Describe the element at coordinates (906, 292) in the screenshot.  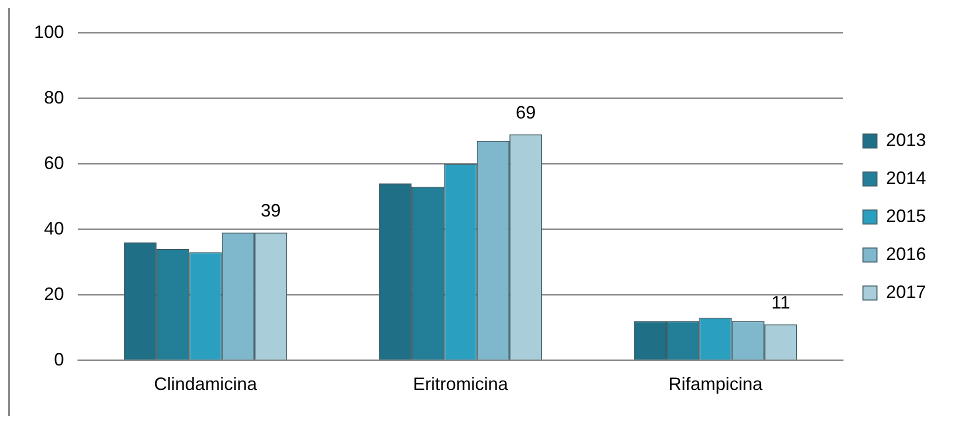
I see `legend-label: 2017` at that location.